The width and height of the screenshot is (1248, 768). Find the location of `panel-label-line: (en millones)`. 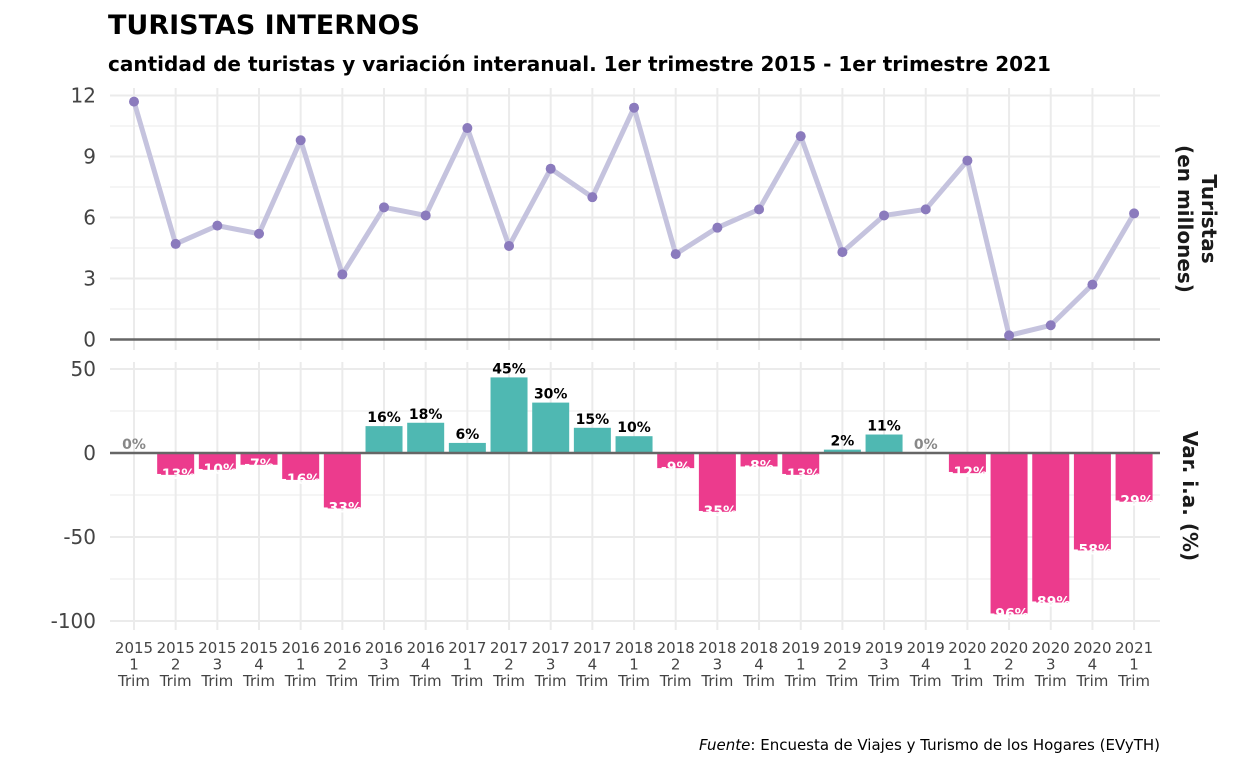

panel-label-line: (en millones) is located at coordinates (1185, 219).